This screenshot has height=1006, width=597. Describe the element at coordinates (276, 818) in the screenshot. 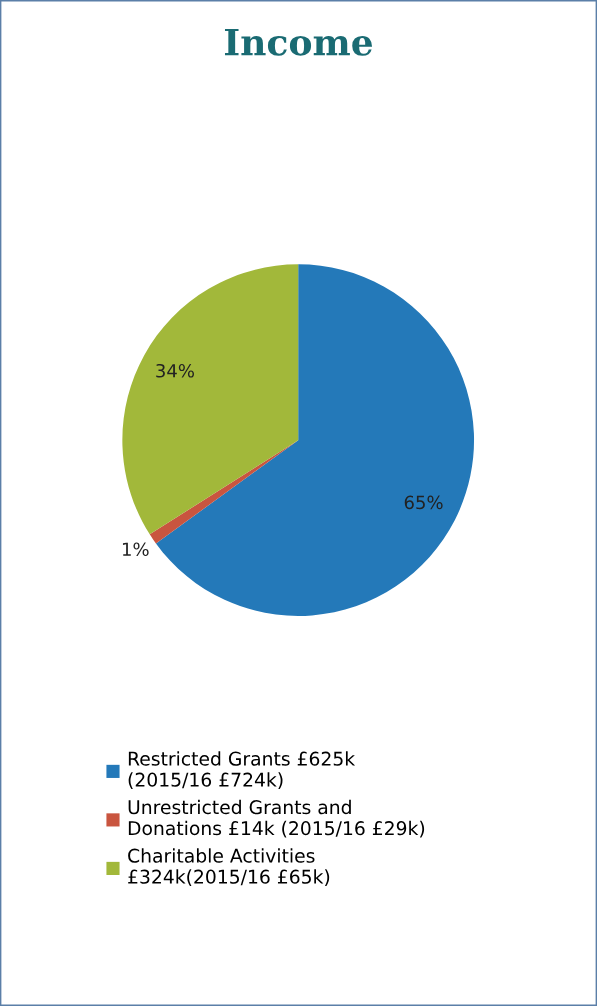

I see `legend-label: Unrestricted Grants and Donations £14k (2015/16 £29k)` at that location.